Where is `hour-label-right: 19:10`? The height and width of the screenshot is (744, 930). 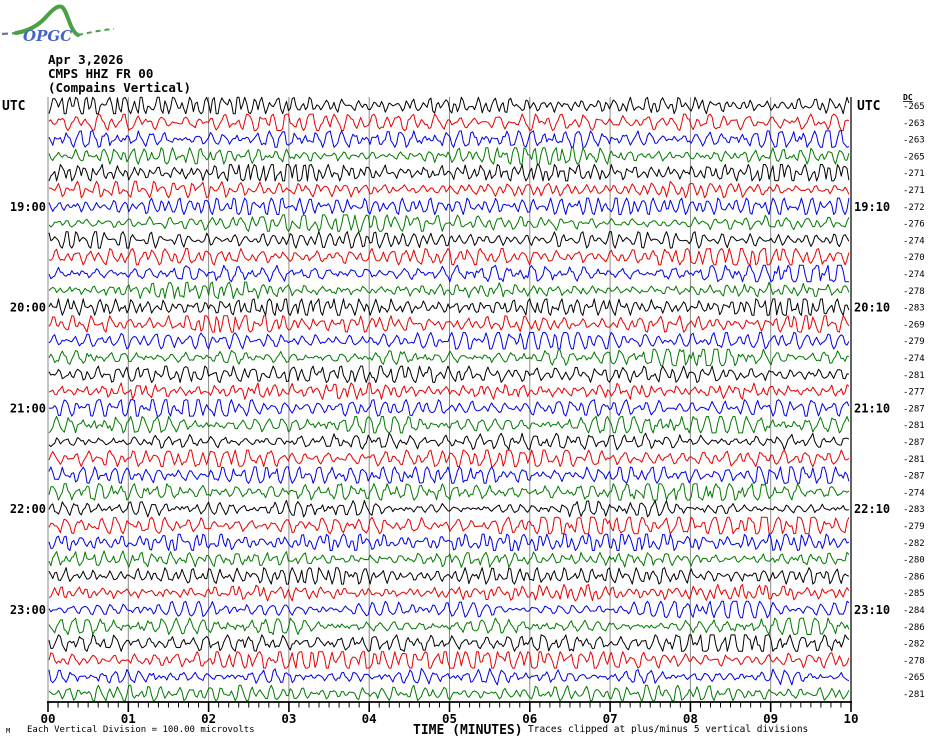
hour-label-right: 19:10 is located at coordinates (872, 207).